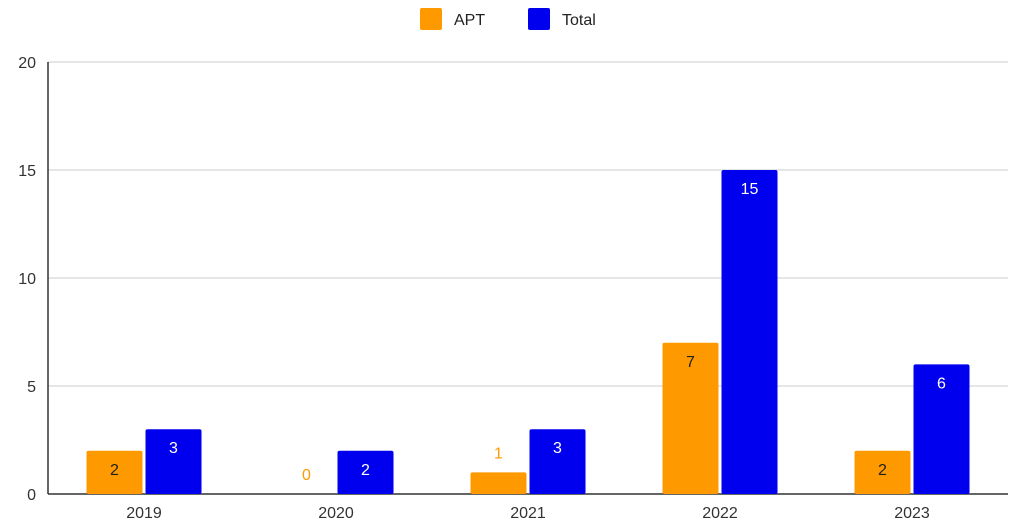  What do you see at coordinates (336, 513) in the screenshot?
I see `x-tick-label: 2020` at bounding box center [336, 513].